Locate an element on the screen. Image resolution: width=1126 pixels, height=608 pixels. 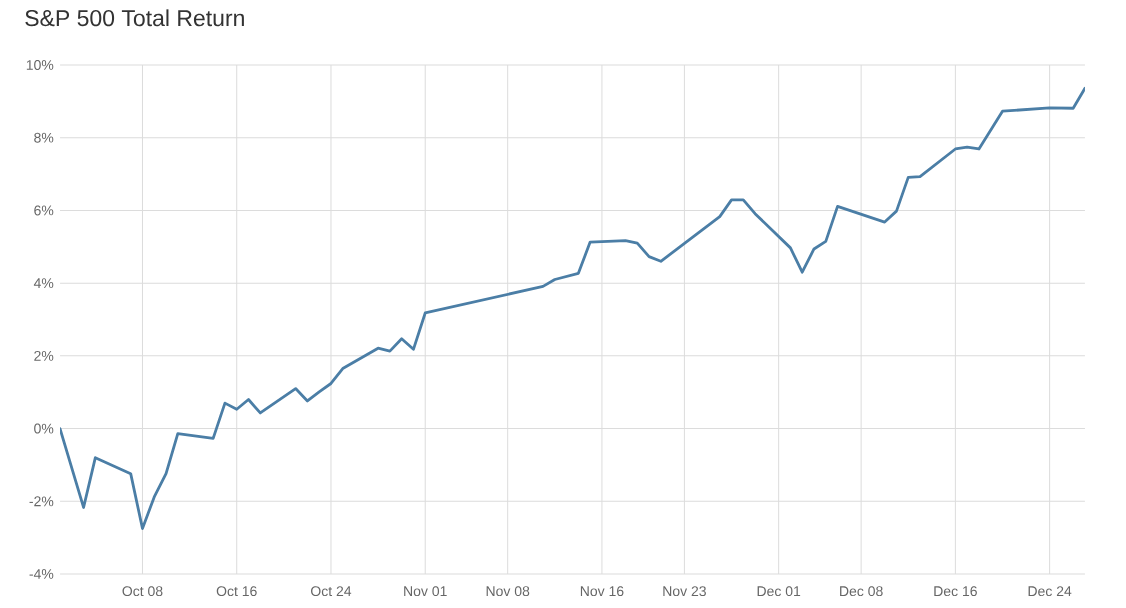
y-tick-label: 10% is located at coordinates (40, 65).